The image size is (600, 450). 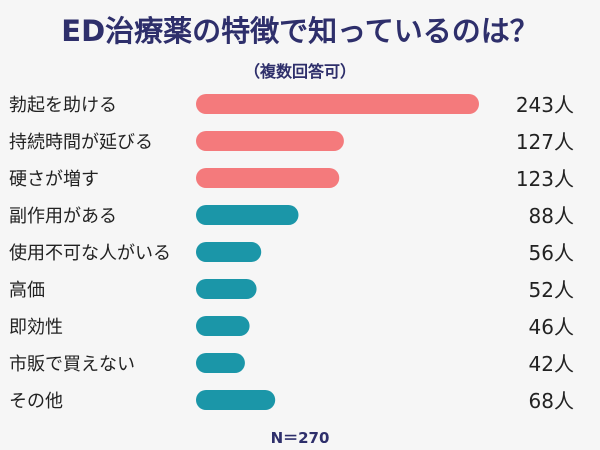 What do you see at coordinates (90, 253) in the screenshot?
I see `category-label: 使用不可な人がいる` at bounding box center [90, 253].